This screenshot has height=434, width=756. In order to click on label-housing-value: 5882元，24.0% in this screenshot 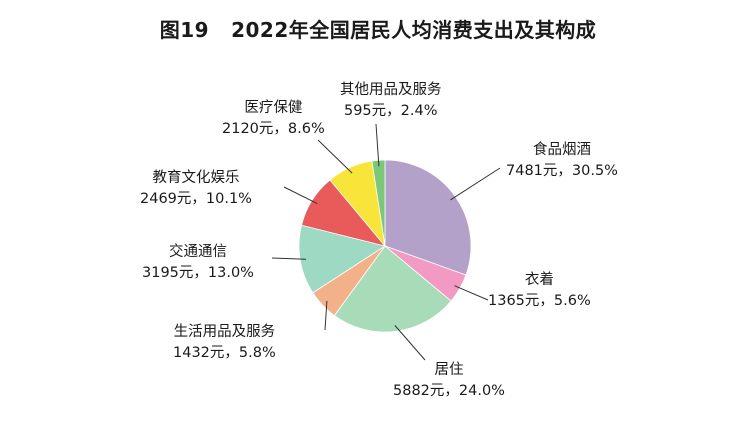, I will do `click(449, 391)`.